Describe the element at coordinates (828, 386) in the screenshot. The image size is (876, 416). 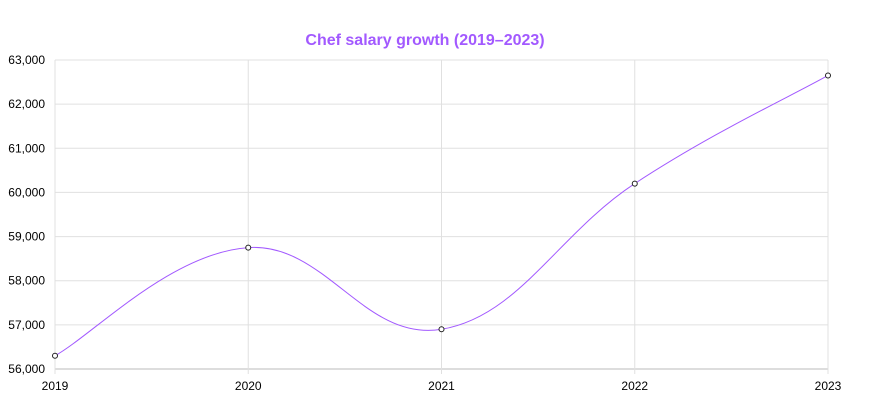
I see `x-tick-label: 2023` at that location.